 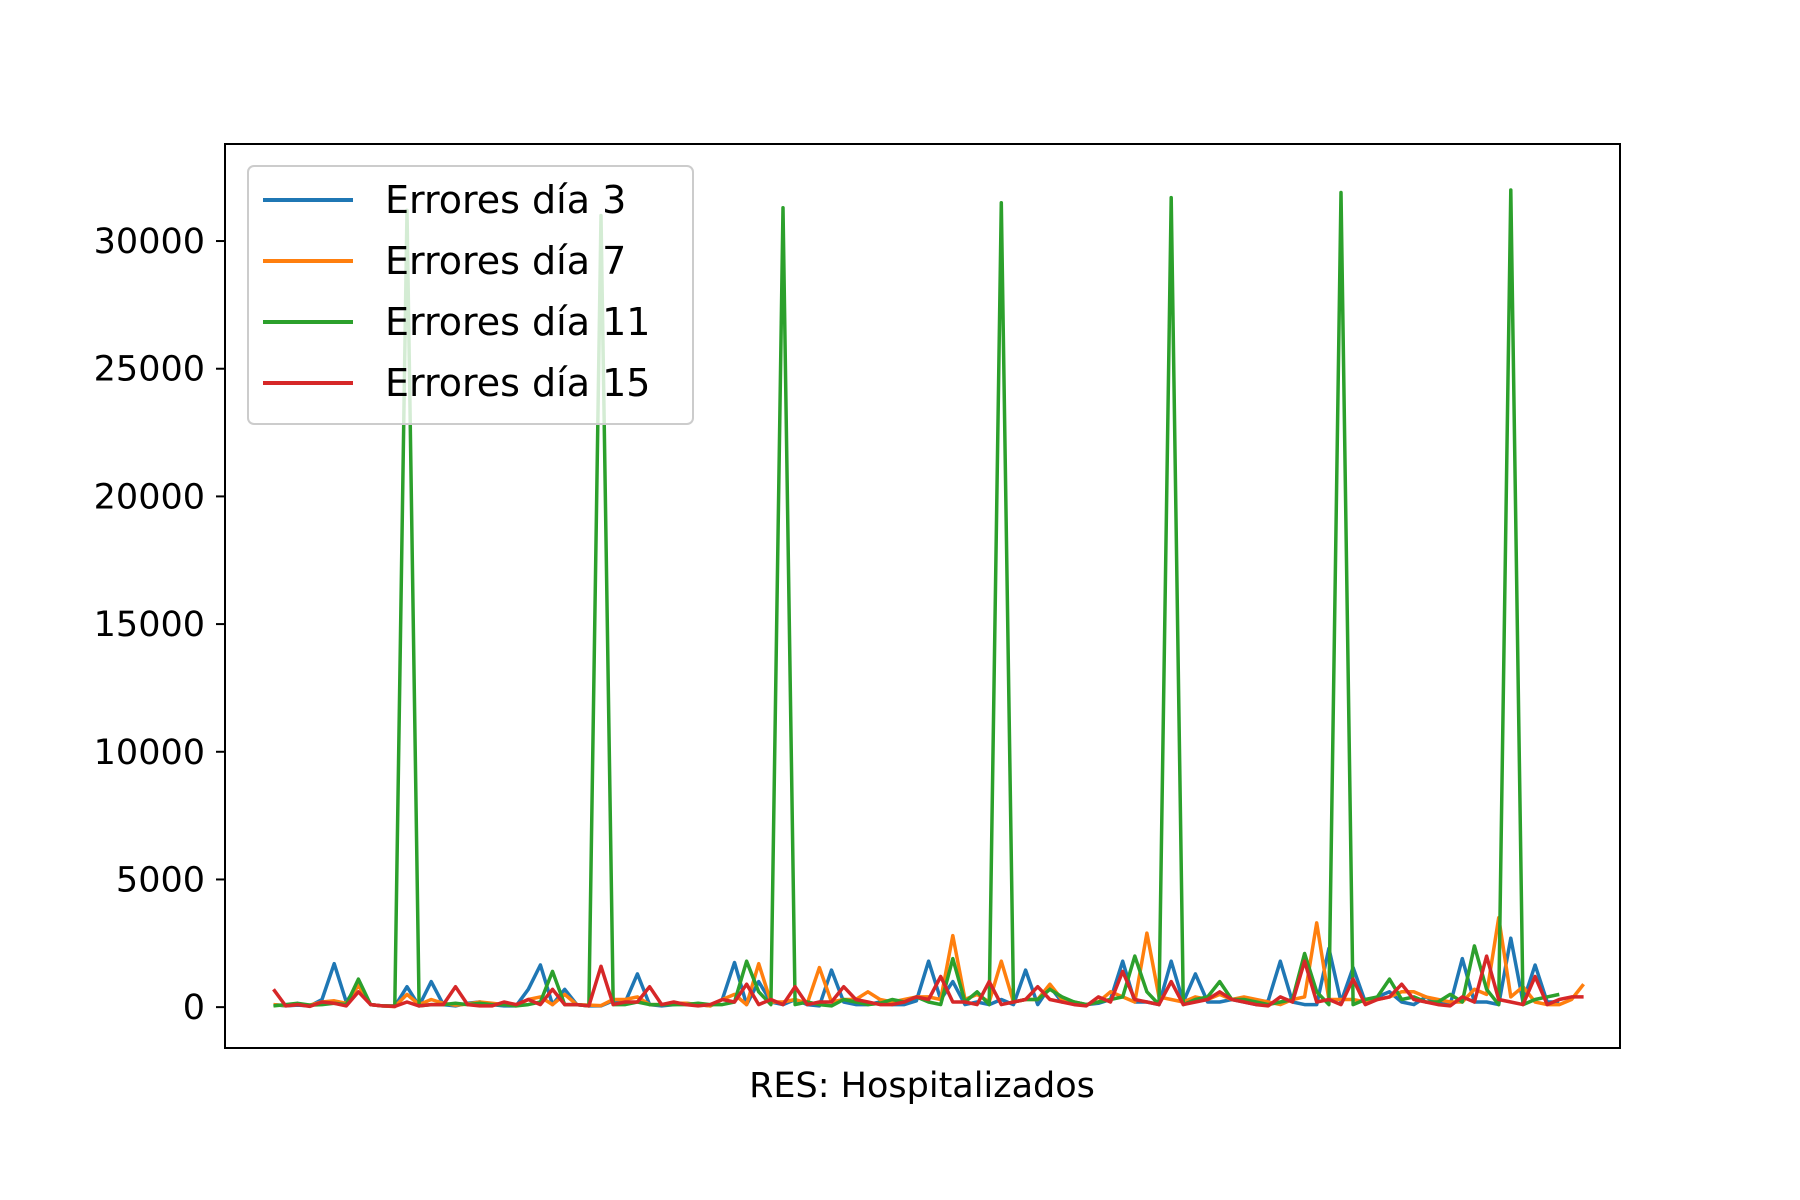 I want to click on legend-label: Errores día 7, so click(x=505, y=261).